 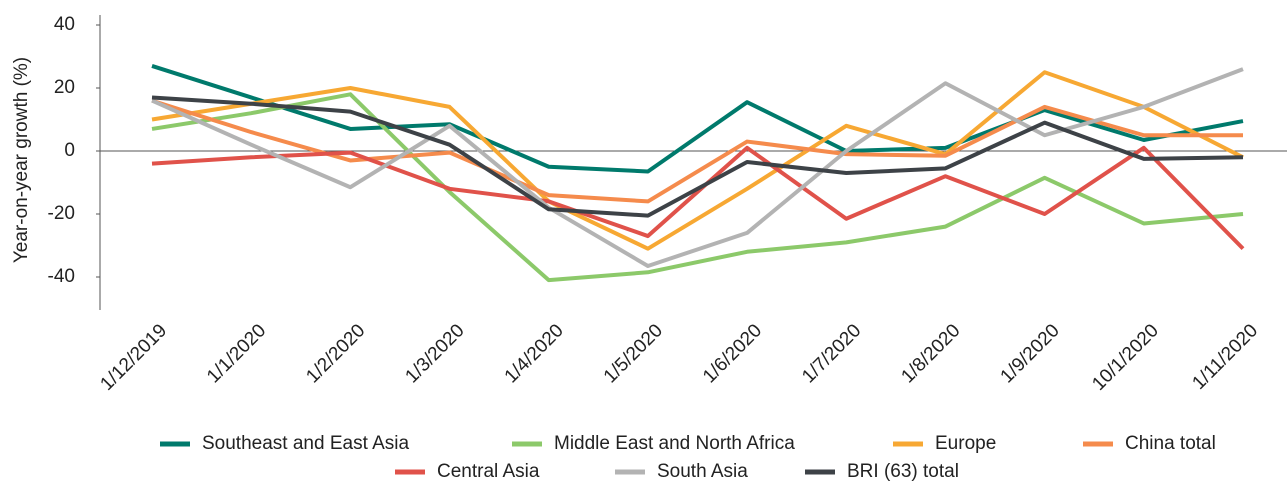 I want to click on x-tick-label: 1/8/2020, so click(x=930, y=353).